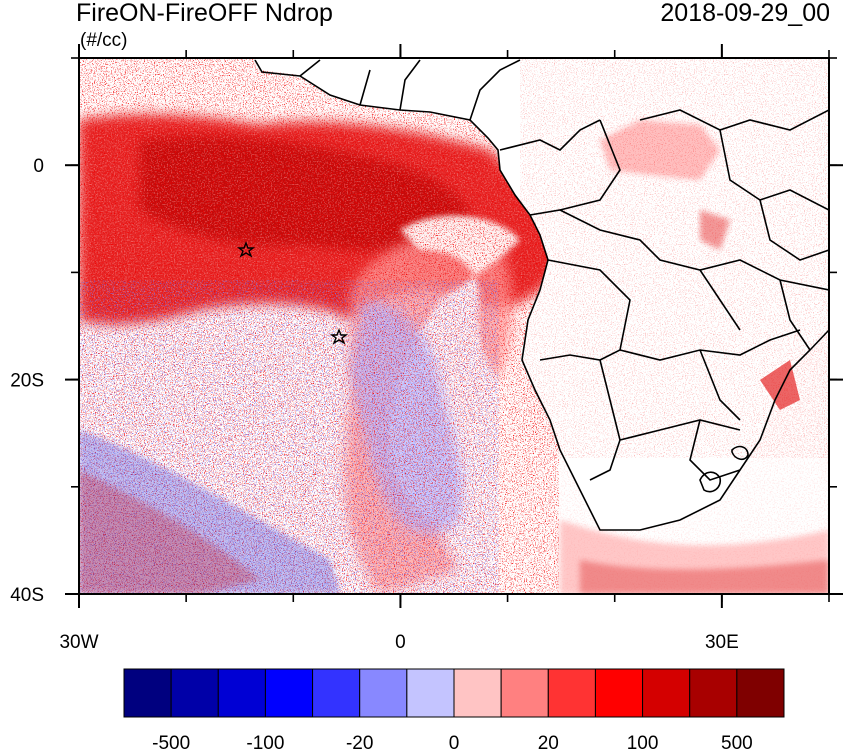  What do you see at coordinates (104, 40) in the screenshot?
I see `units-label: (#/cc)` at bounding box center [104, 40].